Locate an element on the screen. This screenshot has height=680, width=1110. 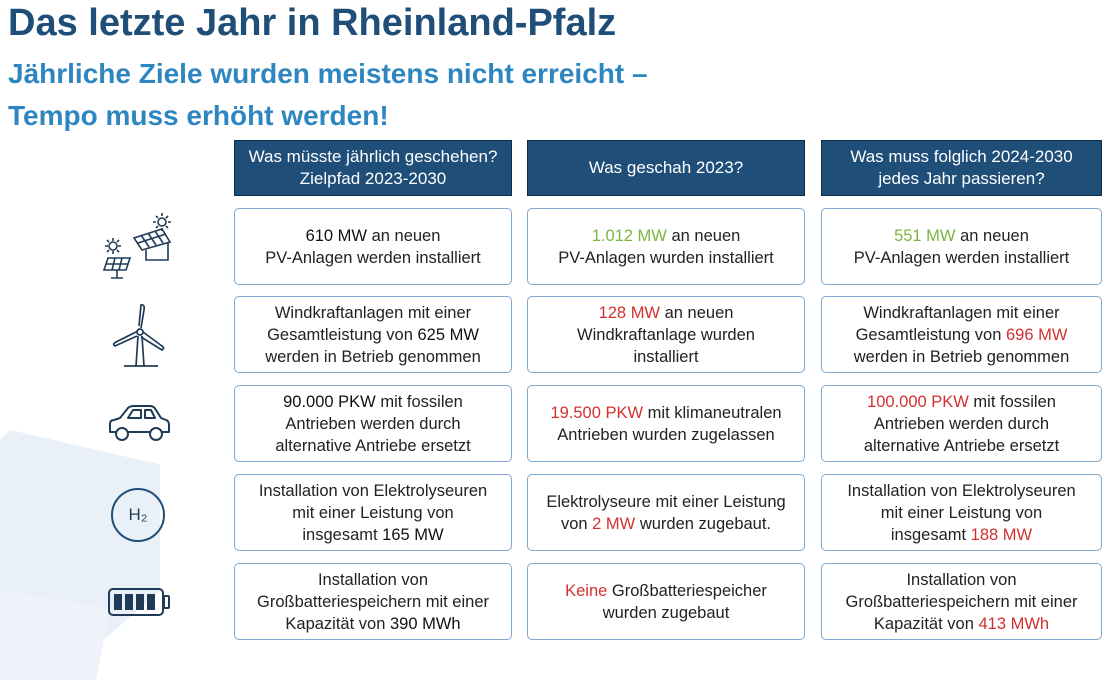
battery-icon is located at coordinates (139, 602).